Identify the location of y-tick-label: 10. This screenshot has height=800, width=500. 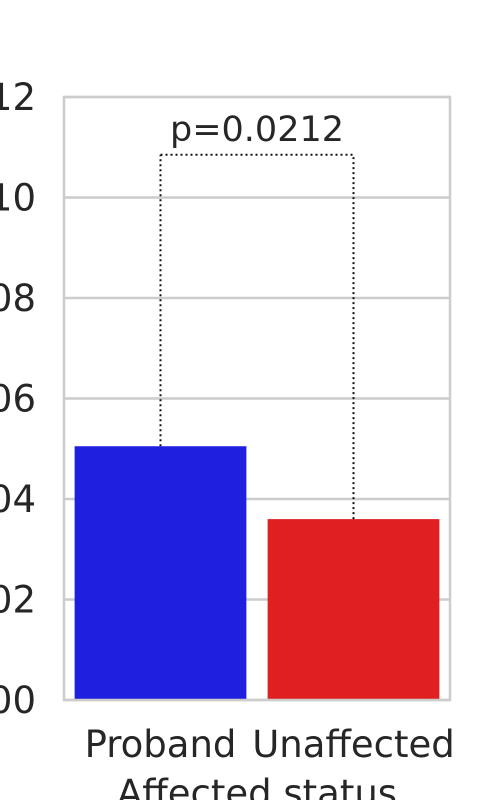
(18, 198).